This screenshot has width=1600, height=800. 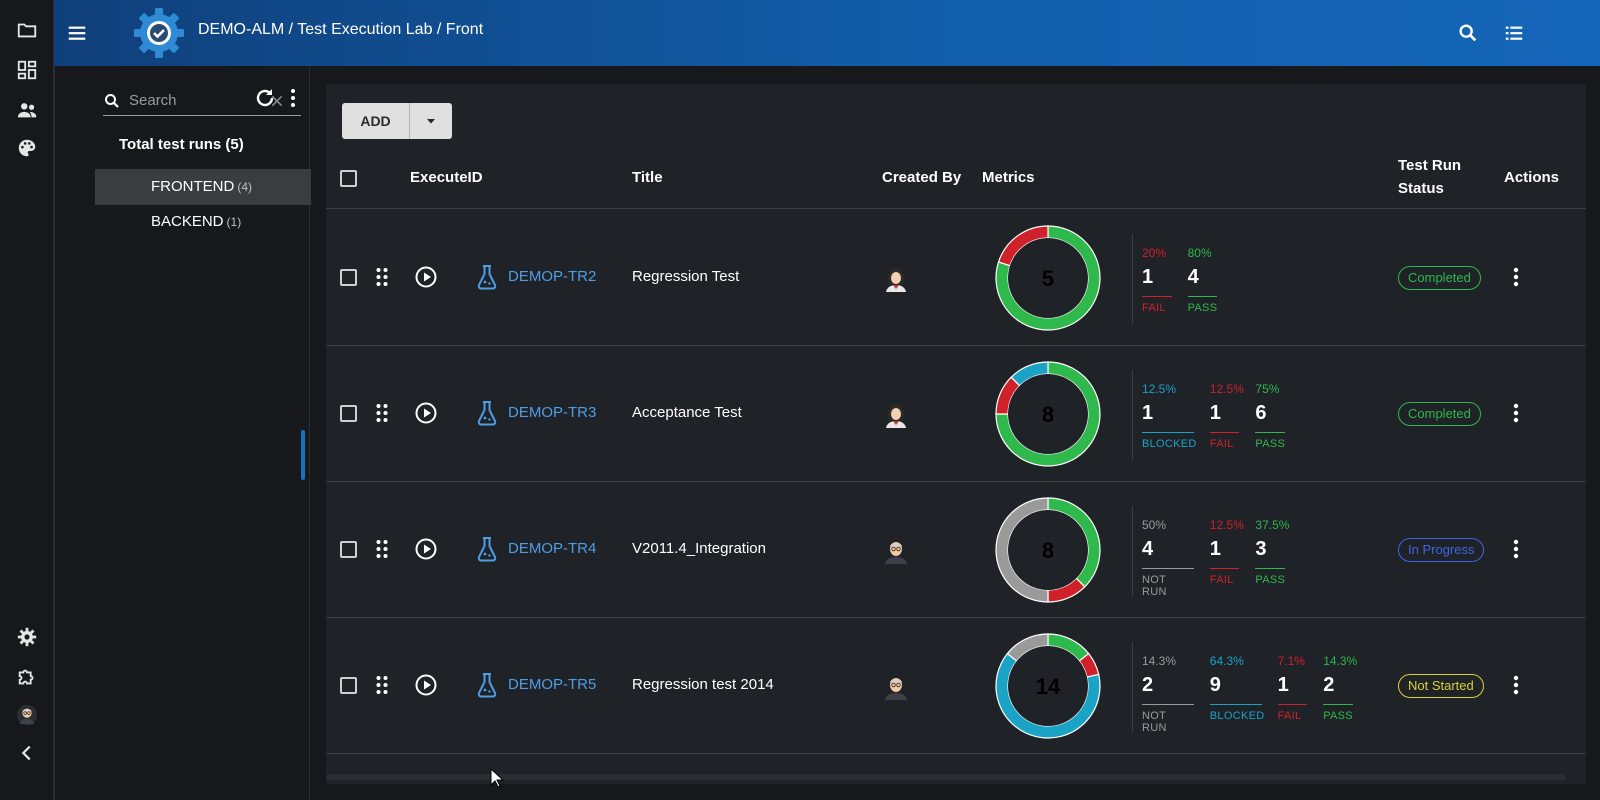 I want to click on metrics-donut-chart: 8, so click(x=1048, y=414).